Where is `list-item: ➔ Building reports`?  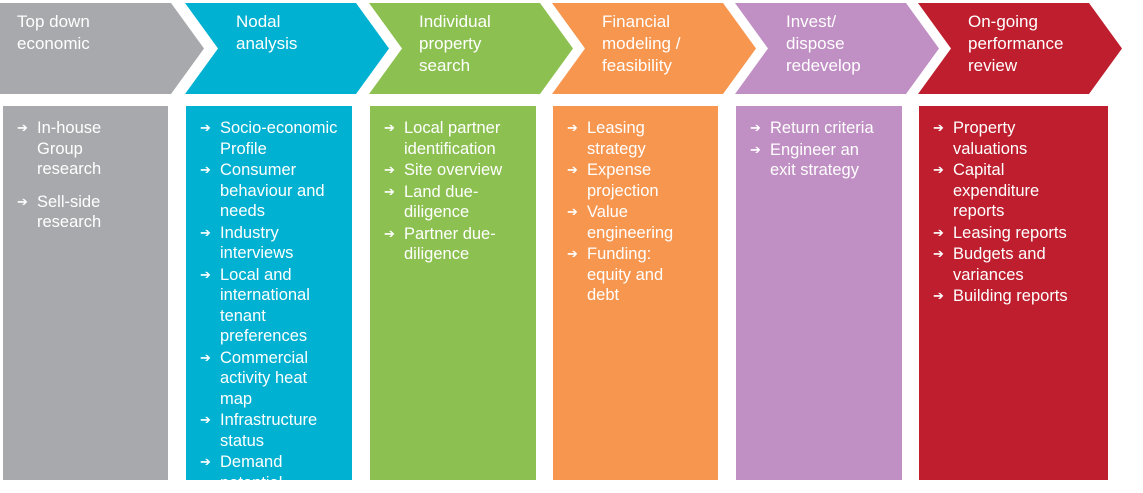
list-item: ➔ Building reports is located at coordinates (1017, 296).